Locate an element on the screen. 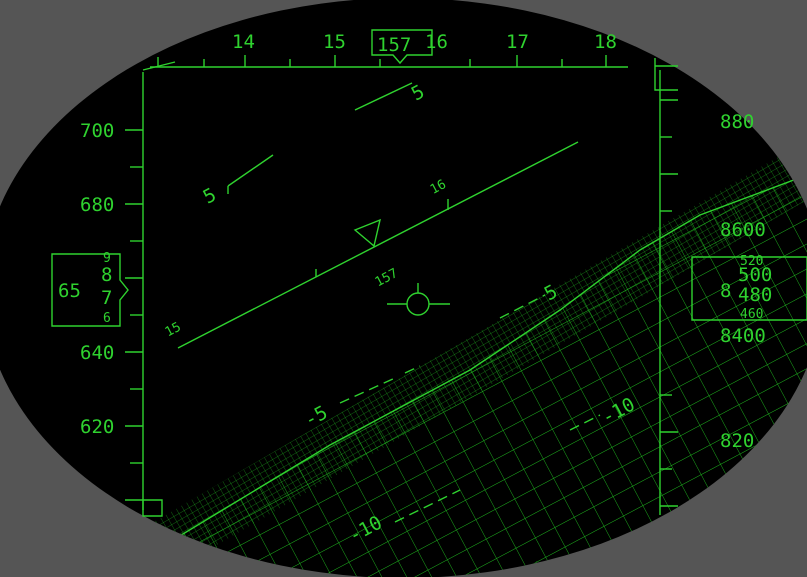  airspeed-drum-8: 8 is located at coordinates (106, 275).